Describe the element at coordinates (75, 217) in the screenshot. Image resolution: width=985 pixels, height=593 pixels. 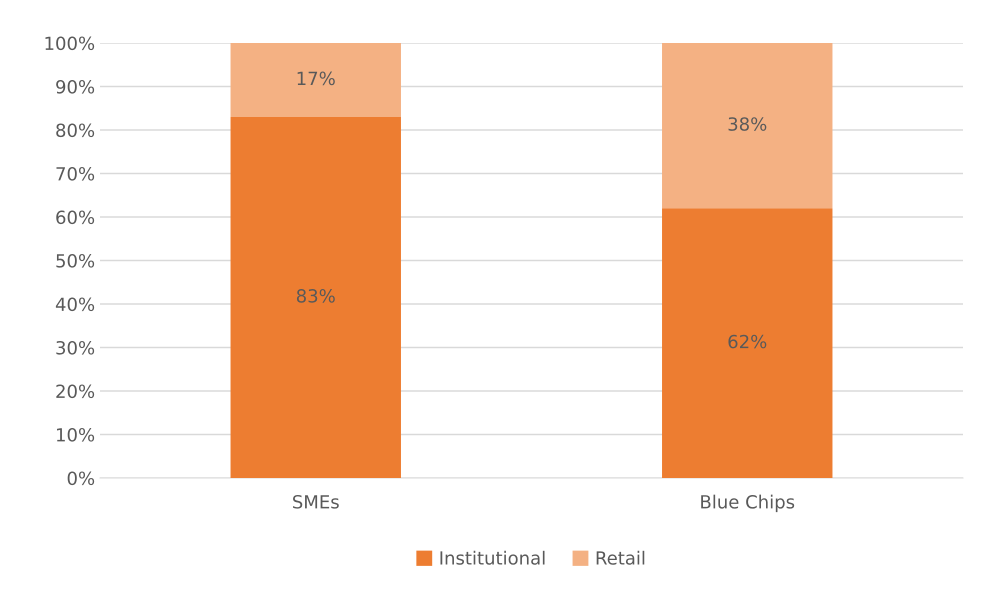
I see `y-tick-label: 60%` at that location.